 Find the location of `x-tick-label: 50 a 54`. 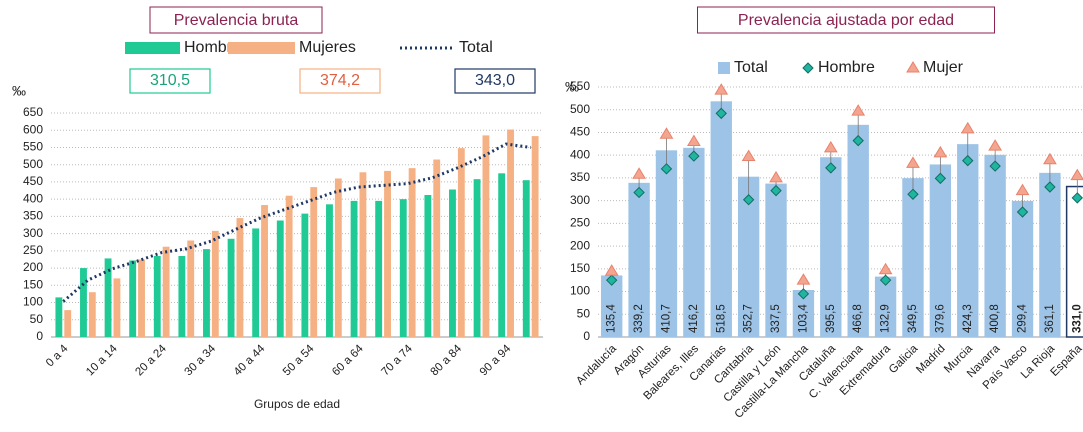

x-tick-label: 50 a 54 is located at coordinates (299, 360).